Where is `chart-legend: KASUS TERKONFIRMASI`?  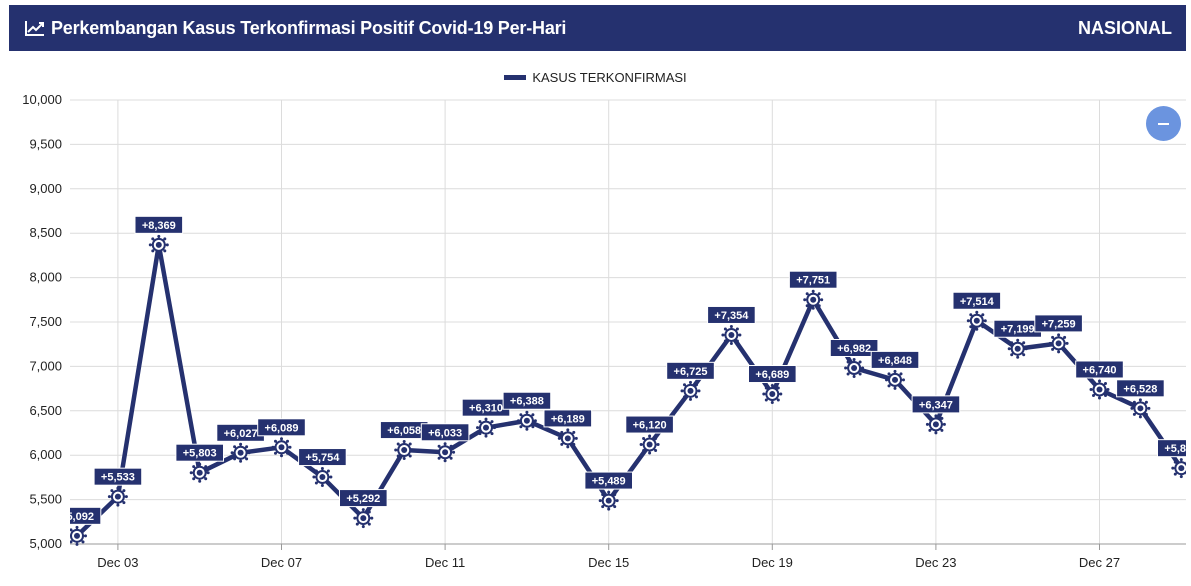
chart-legend: KASUS TERKONFIRMASI is located at coordinates (595, 77).